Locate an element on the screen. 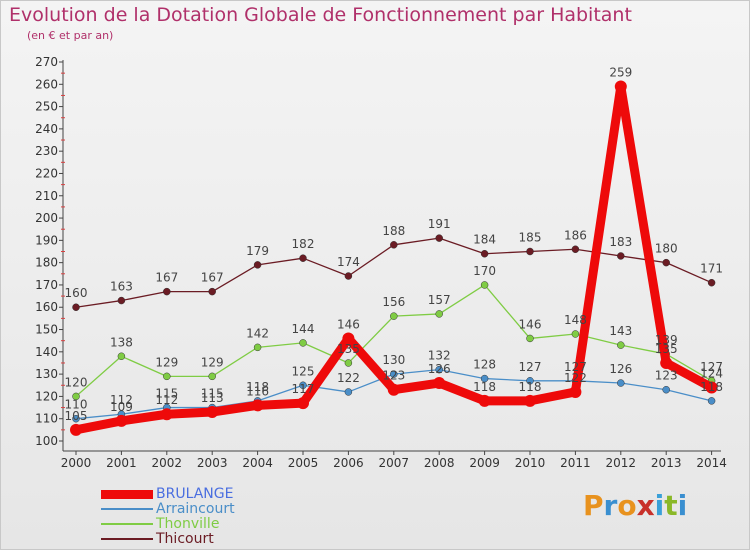  x-tick-label: 2005 is located at coordinates (303, 463).